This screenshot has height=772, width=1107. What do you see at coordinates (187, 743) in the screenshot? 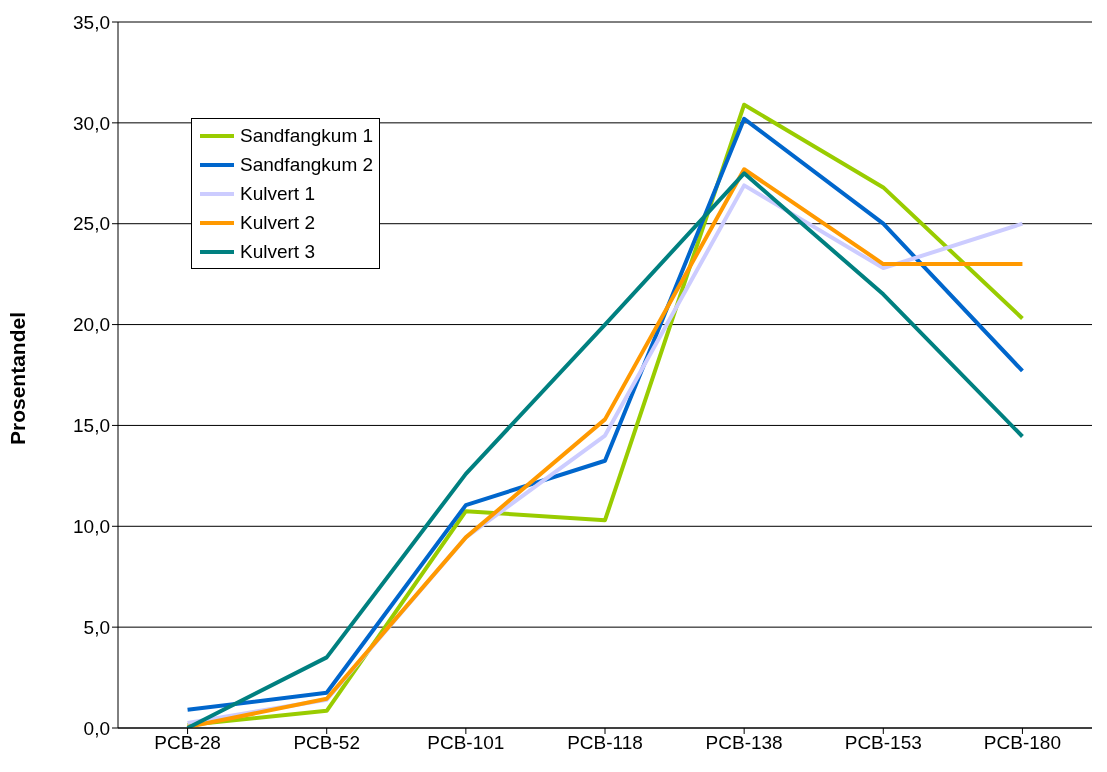
I see `x-tick-label: PCB-28` at bounding box center [187, 743].